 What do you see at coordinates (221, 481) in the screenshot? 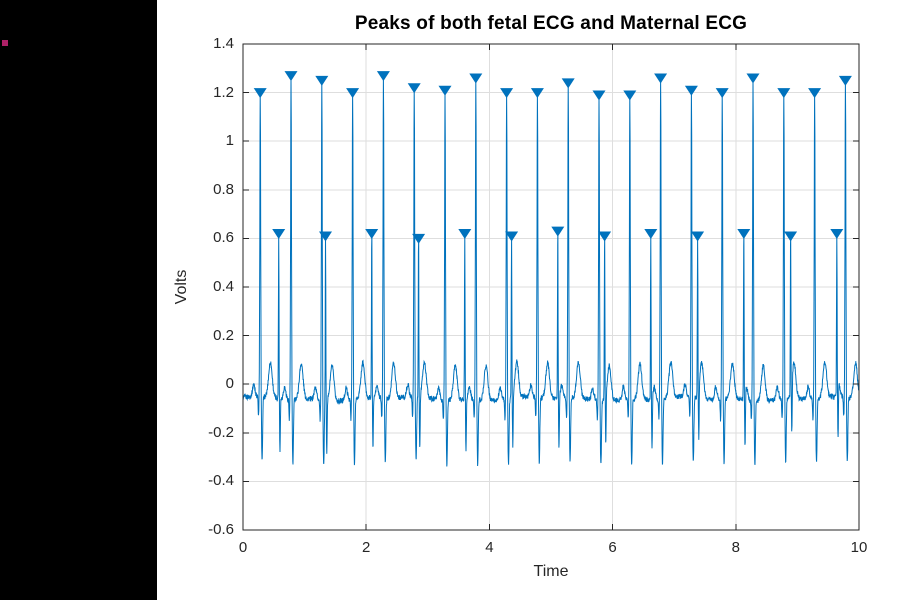
I see `y-tick-label--0.4: -0.4` at bounding box center [221, 481].